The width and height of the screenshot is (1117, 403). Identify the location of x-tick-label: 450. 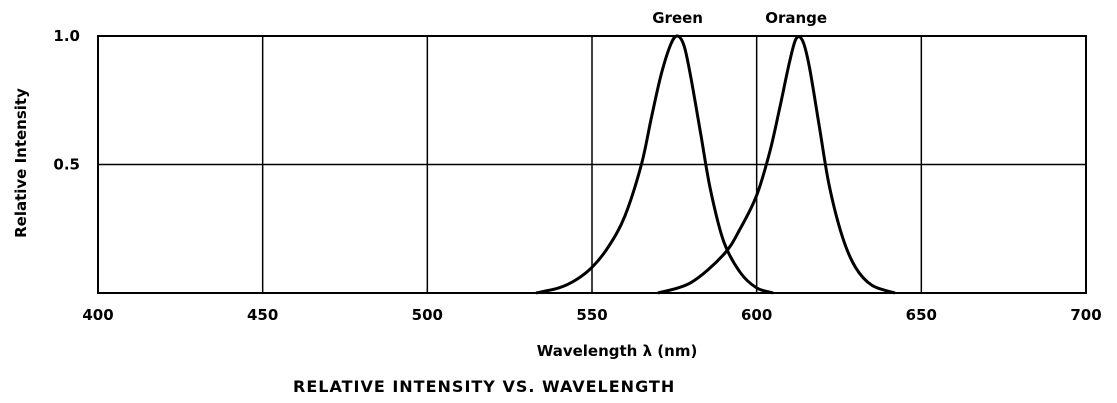
(262, 315).